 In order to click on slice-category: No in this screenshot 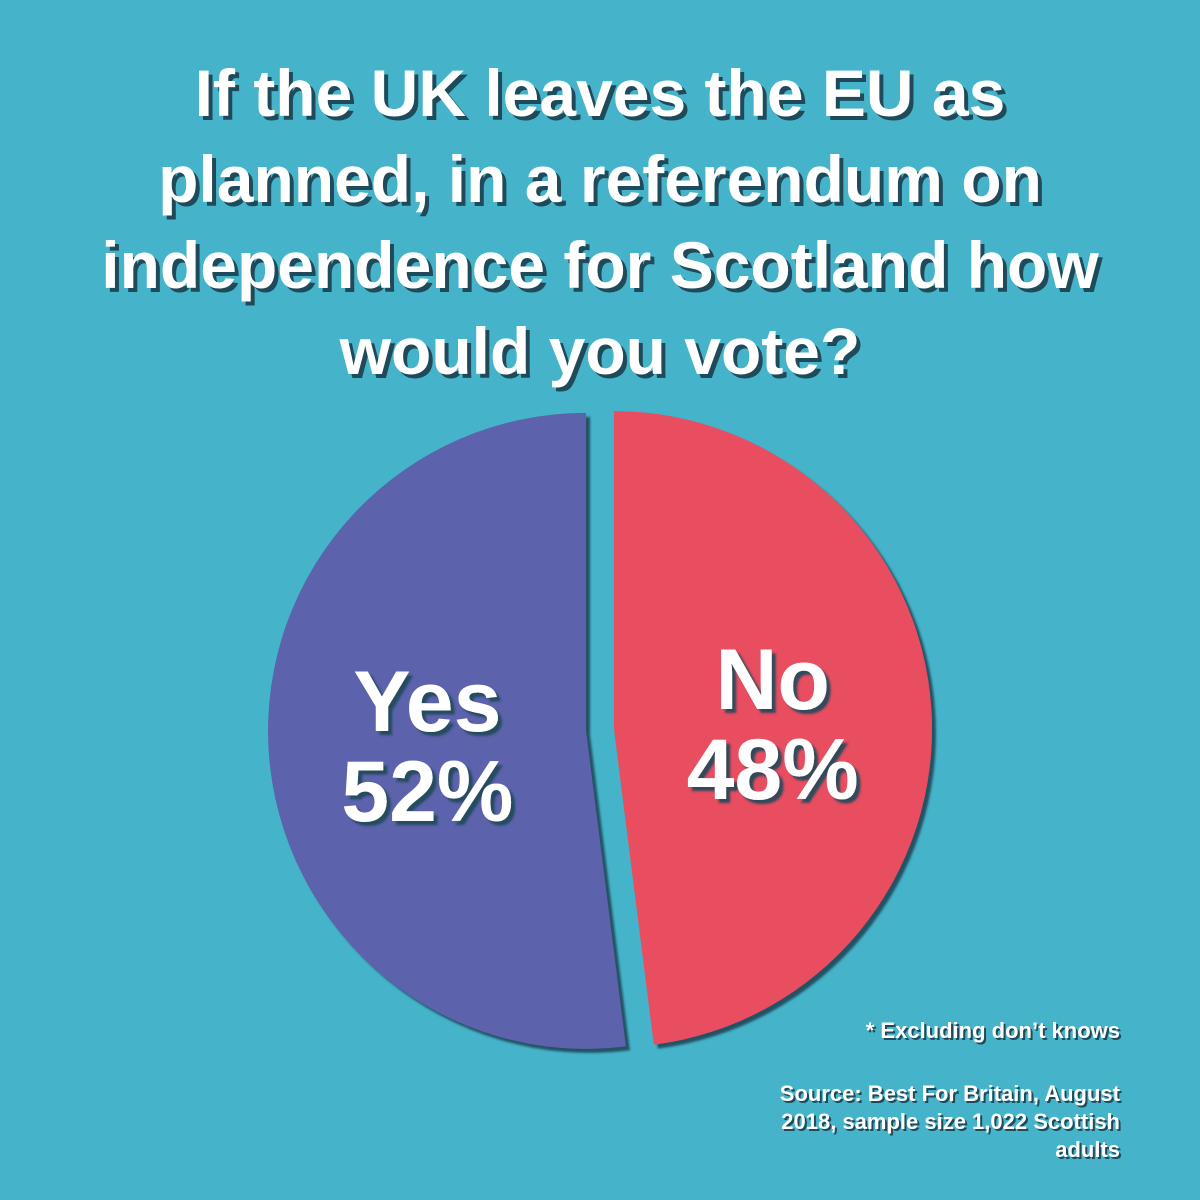, I will do `click(772, 680)`.